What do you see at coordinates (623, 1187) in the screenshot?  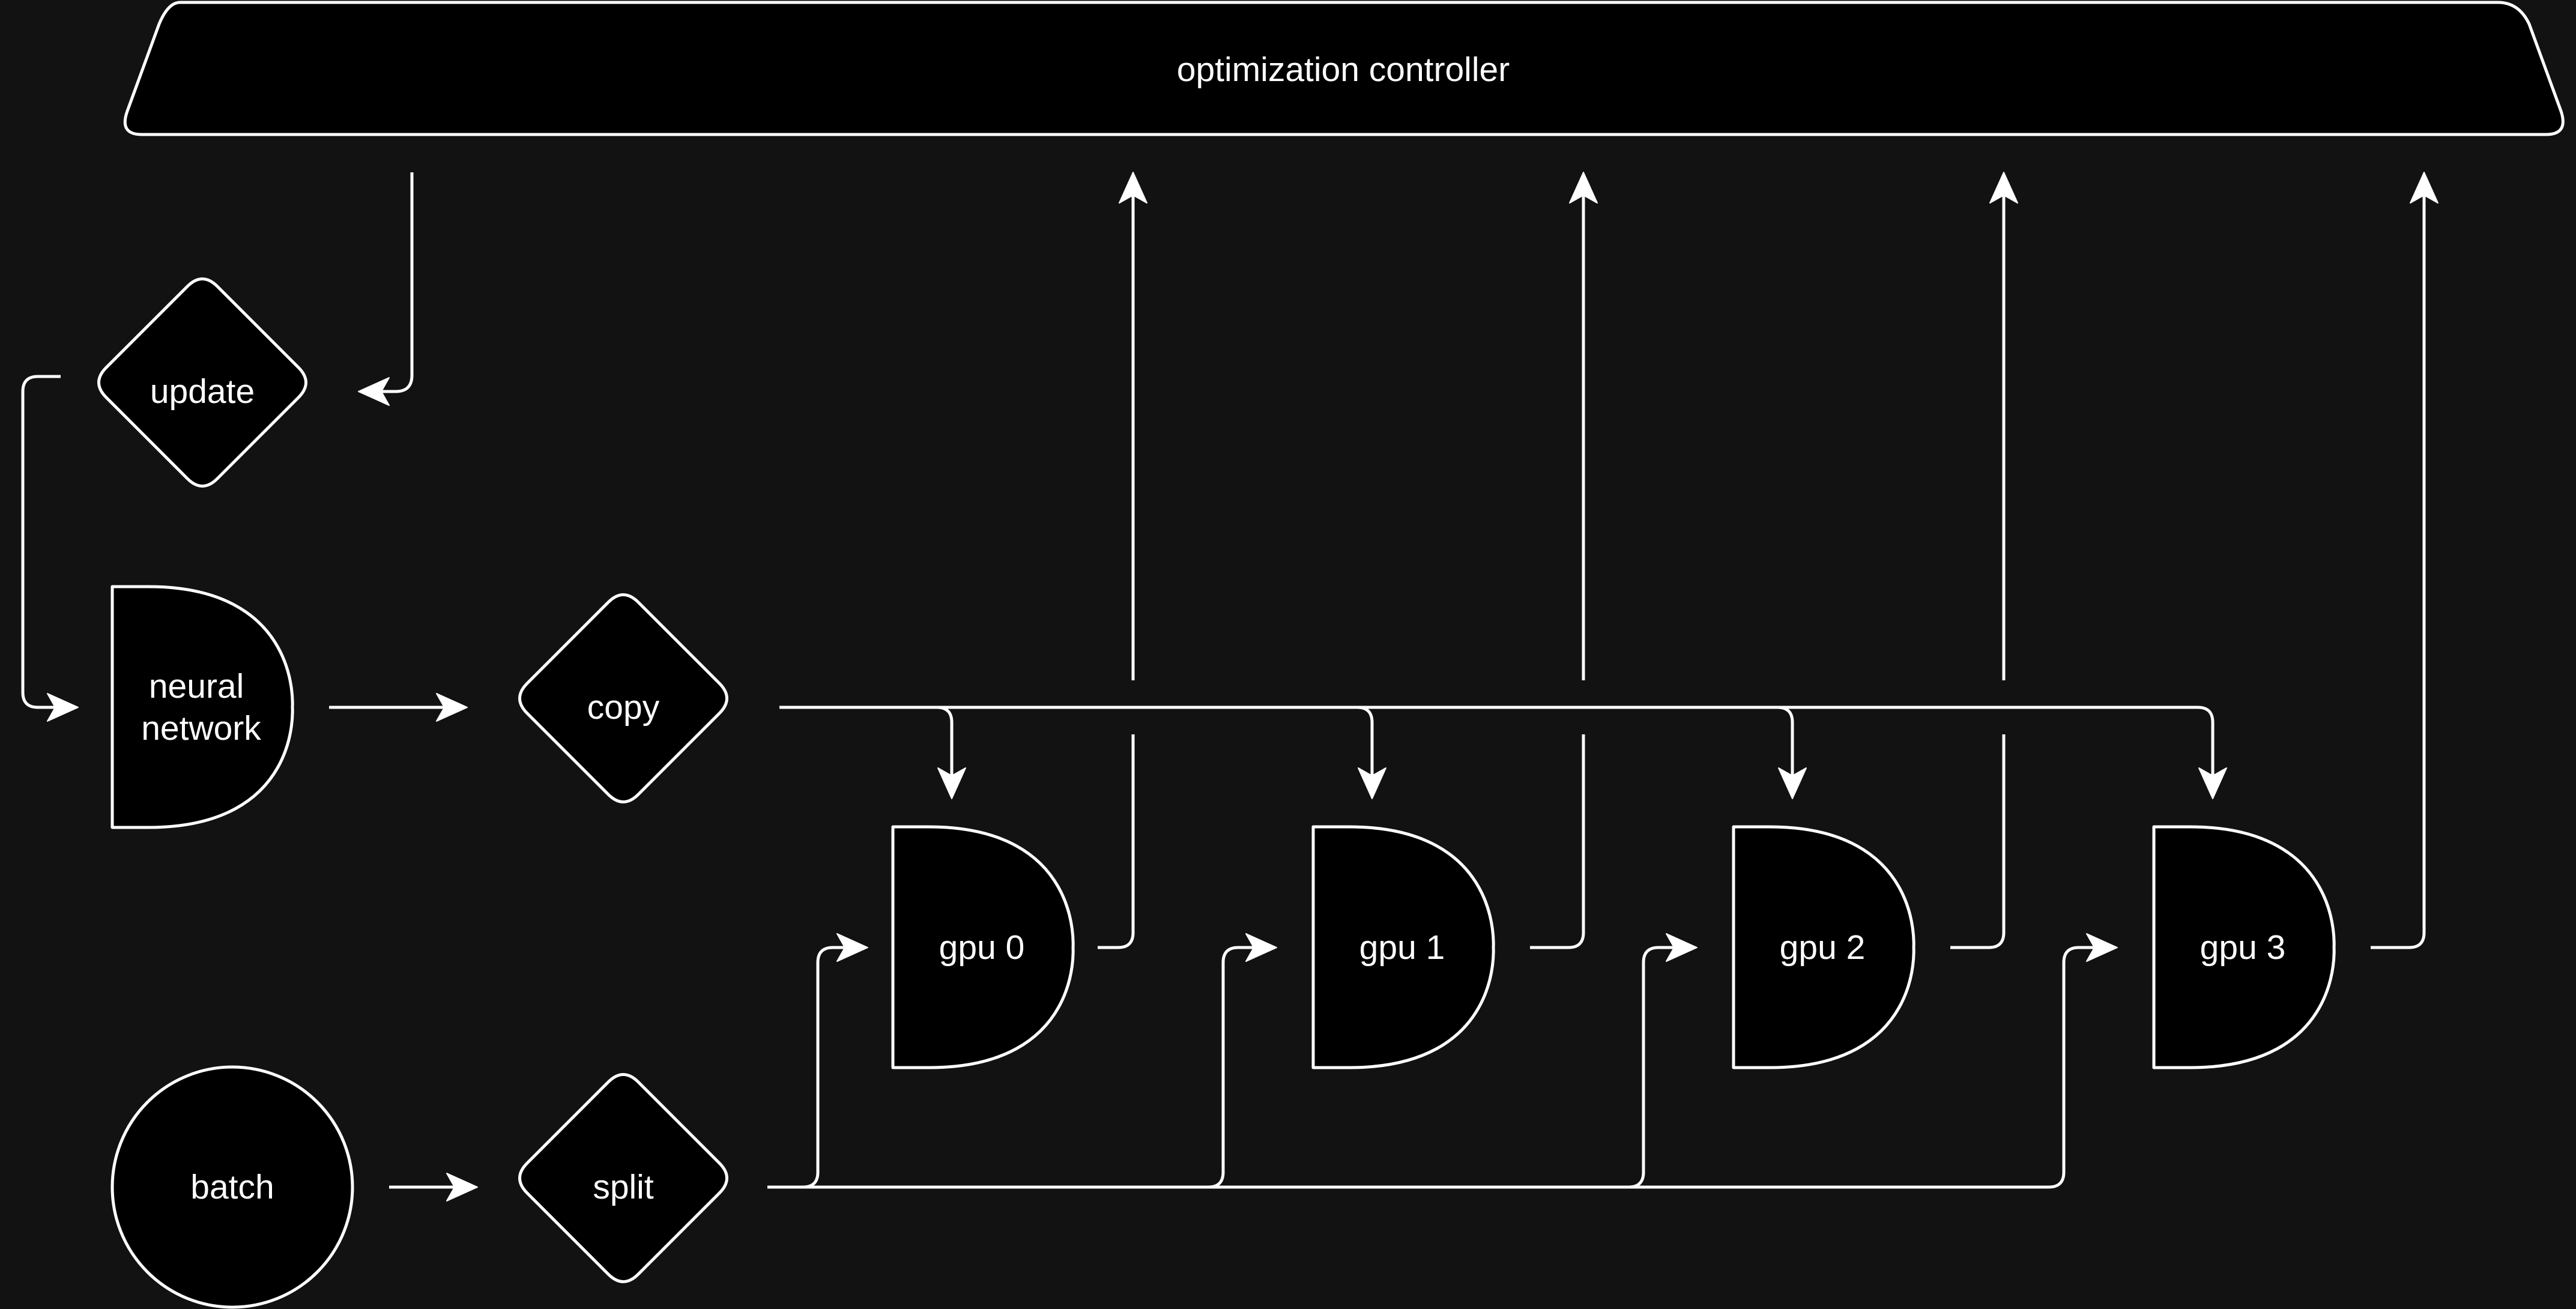 I see `split-label: split` at bounding box center [623, 1187].